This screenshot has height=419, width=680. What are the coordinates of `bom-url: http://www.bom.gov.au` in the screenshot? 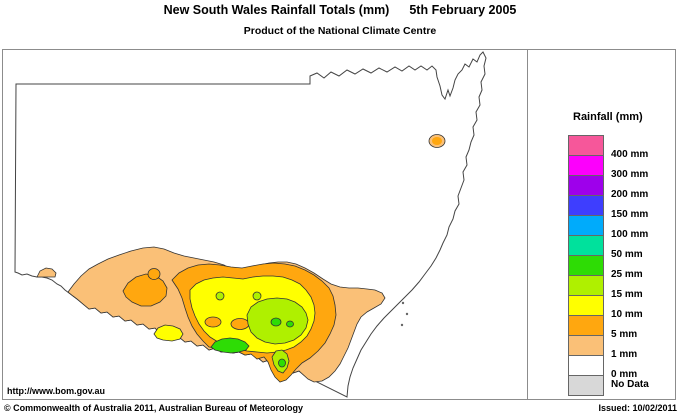 It's located at (56, 391).